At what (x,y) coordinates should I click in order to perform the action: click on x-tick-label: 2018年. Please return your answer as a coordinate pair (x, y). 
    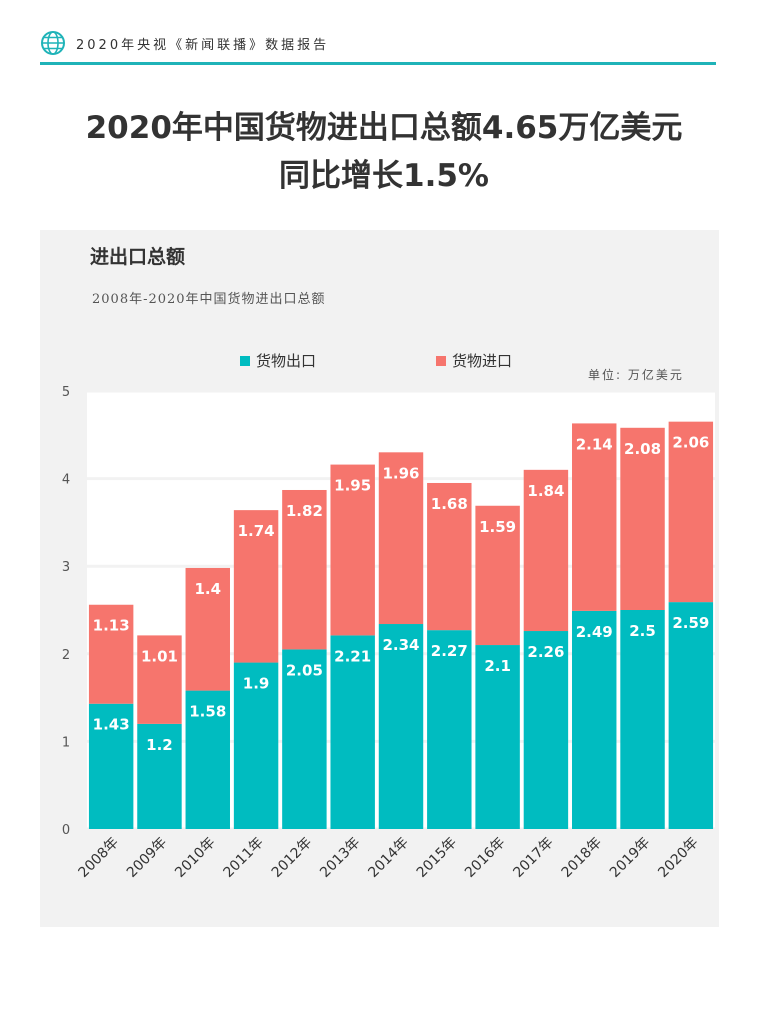
    Looking at the image, I should click on (582, 858).